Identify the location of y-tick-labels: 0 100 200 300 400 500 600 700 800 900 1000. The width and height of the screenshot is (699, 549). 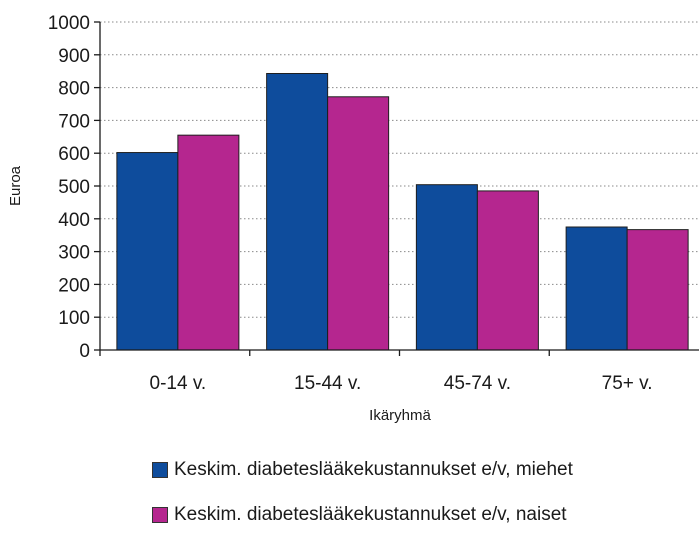
(69, 187).